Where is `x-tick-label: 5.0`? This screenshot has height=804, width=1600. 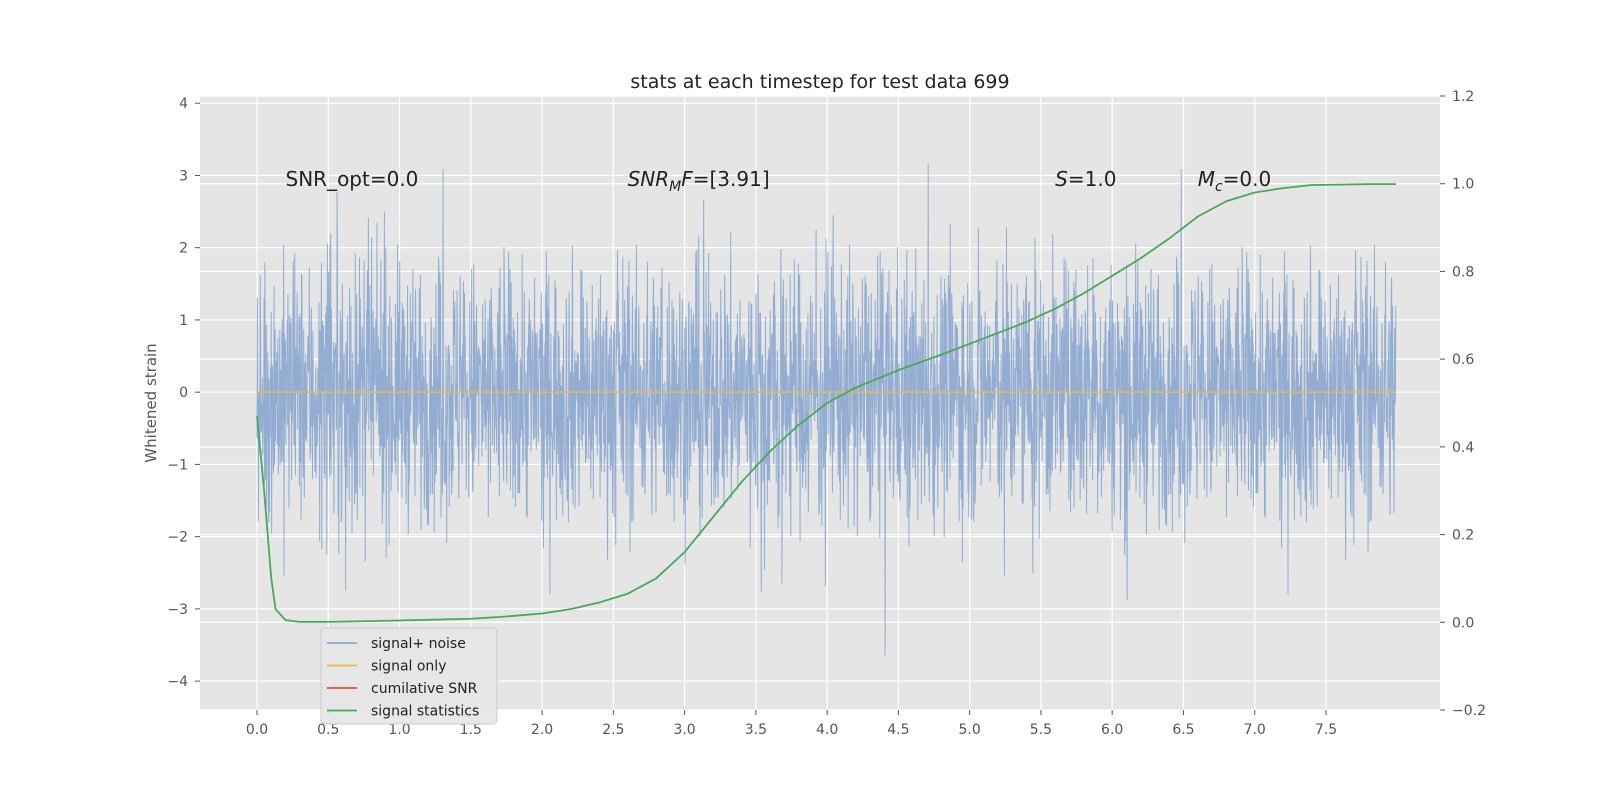
x-tick-label: 5.0 is located at coordinates (970, 730).